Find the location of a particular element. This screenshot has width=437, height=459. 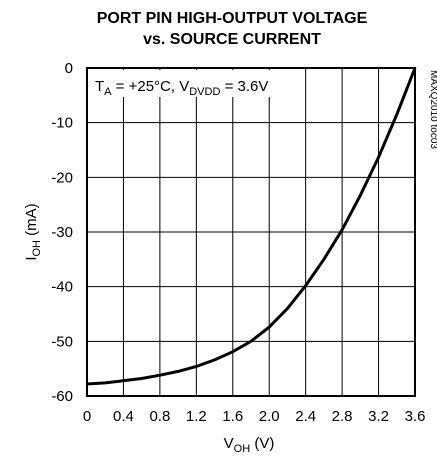

x-tick-label: 2.0 is located at coordinates (269, 416).